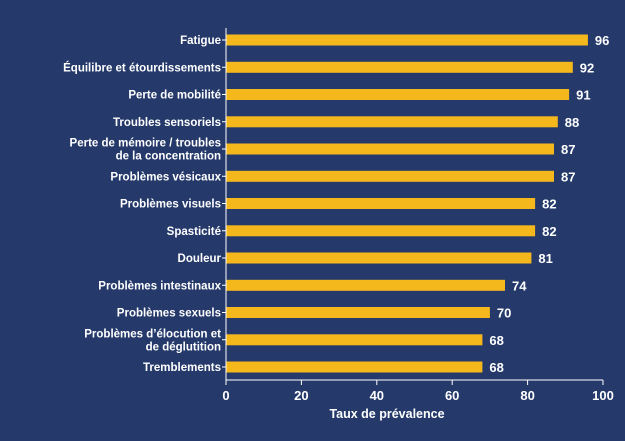 This screenshot has width=625, height=441. Describe the element at coordinates (587, 67) in the screenshot. I see `bar-value-label: 92` at that location.